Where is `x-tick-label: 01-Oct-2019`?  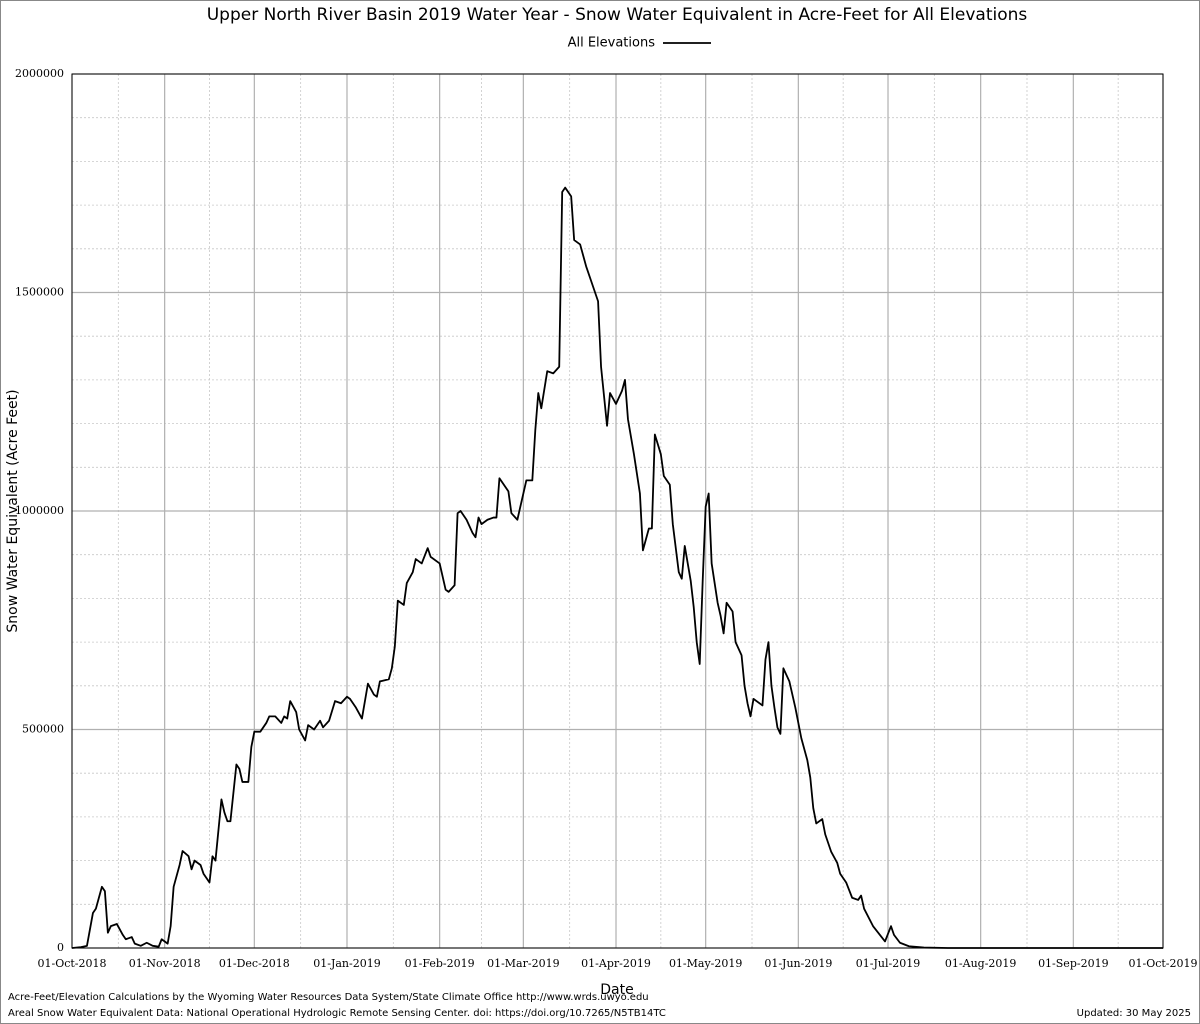
x-tick-label: 01-Oct-2019 is located at coordinates (1162, 963).